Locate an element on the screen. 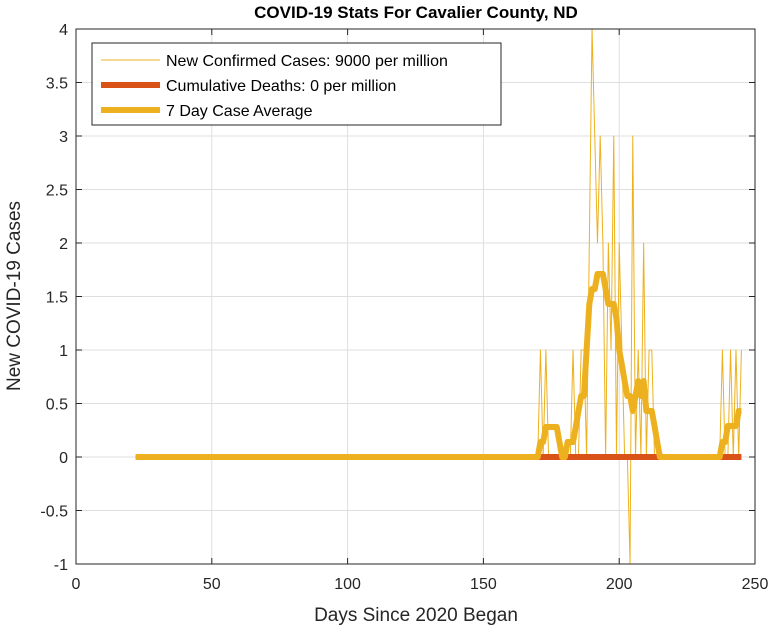 This screenshot has width=773, height=630. legend-box is located at coordinates (296, 84).